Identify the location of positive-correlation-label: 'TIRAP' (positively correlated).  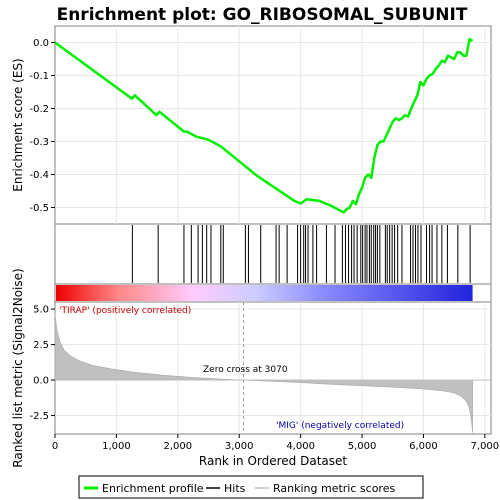
(125, 311).